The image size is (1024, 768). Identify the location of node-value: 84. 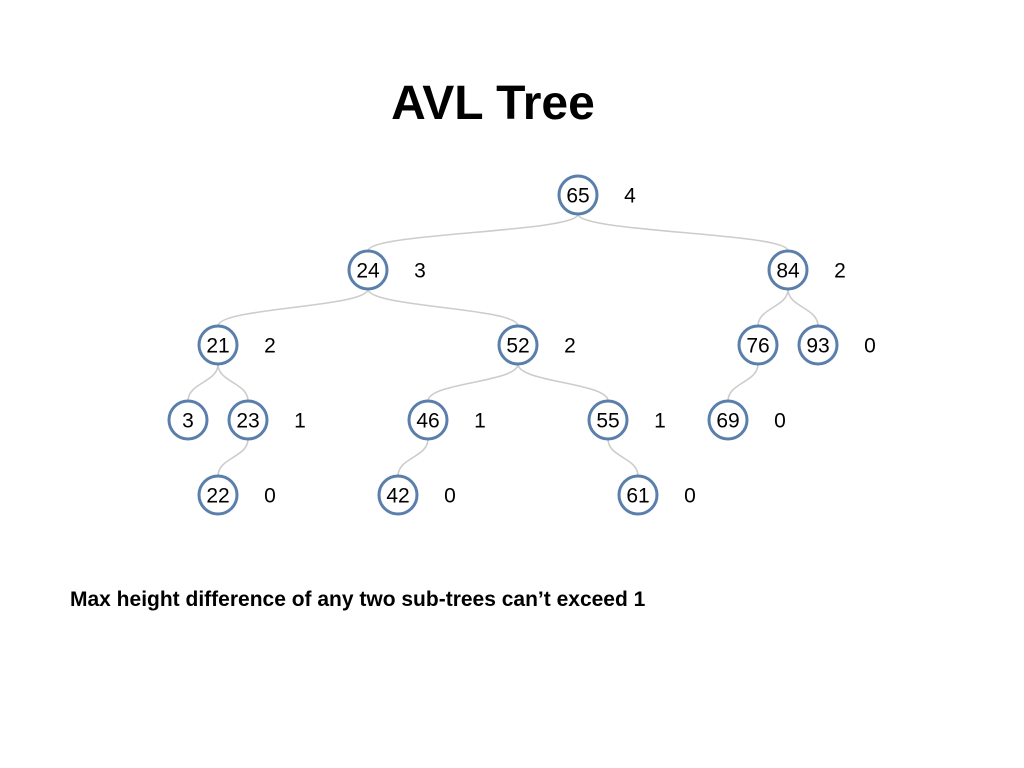
(788, 271).